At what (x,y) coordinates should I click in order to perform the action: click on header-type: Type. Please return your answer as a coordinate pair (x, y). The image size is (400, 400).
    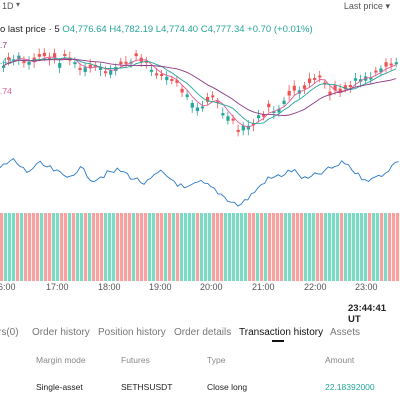
    Looking at the image, I should click on (216, 360).